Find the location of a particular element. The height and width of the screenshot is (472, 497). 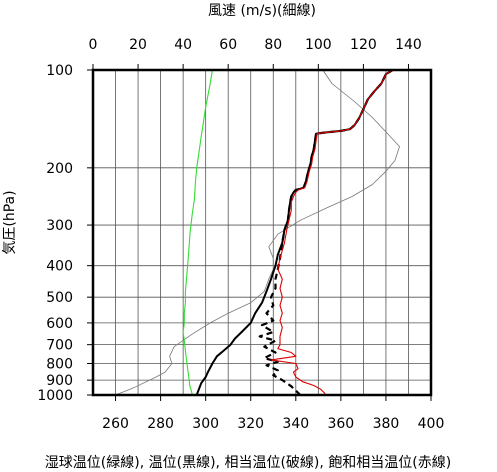

top-tick-label-0: 0 is located at coordinates (93, 45).